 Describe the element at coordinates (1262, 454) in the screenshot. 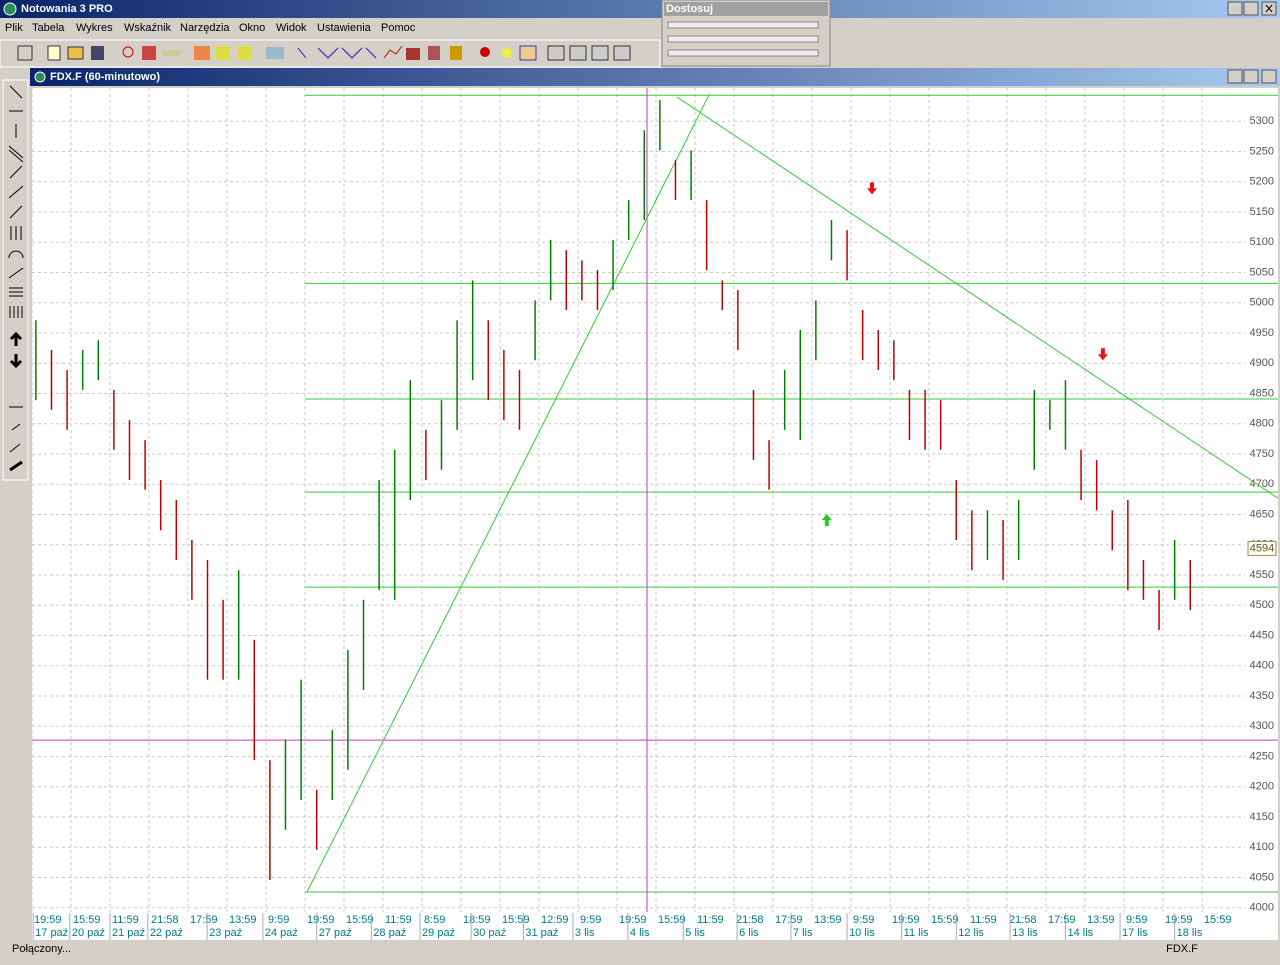

I see `y-tick-label: 4750` at that location.